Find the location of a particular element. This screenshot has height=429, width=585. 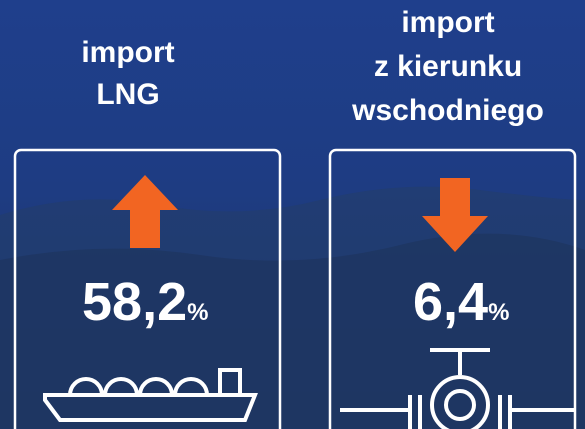

value: 58,2 is located at coordinates (134, 302).